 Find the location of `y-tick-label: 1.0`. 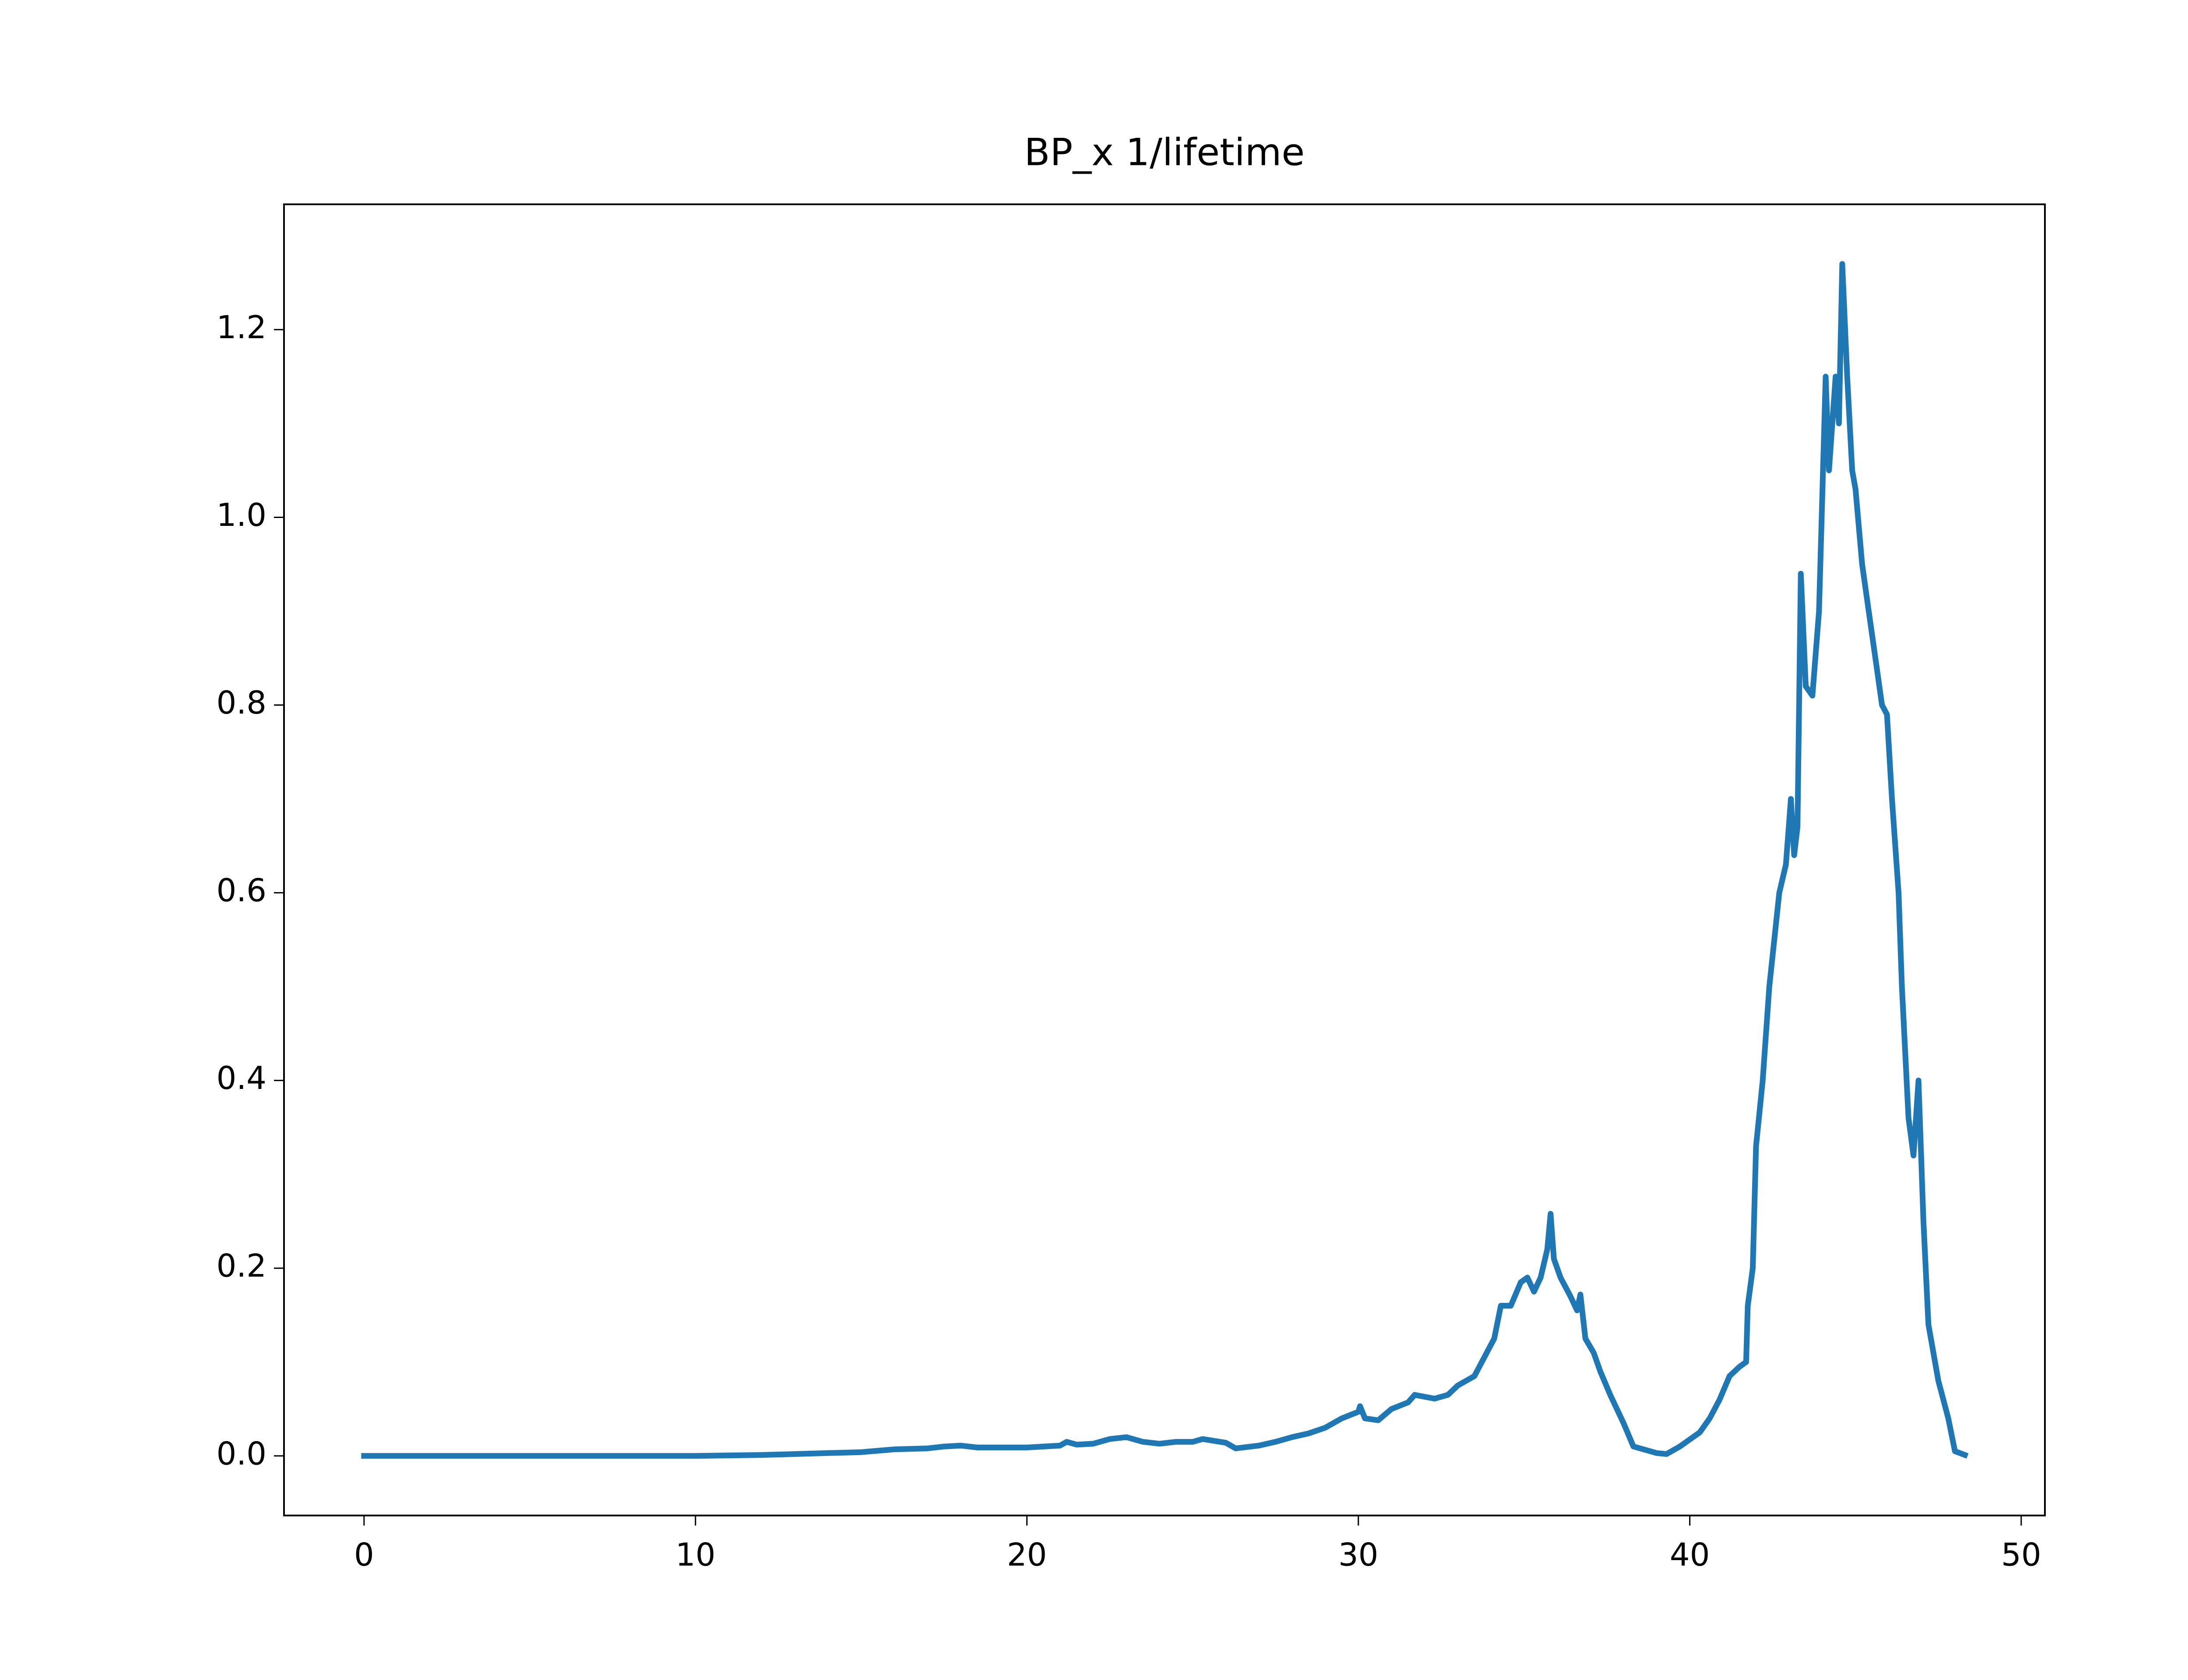

y-tick-label: 1.0 is located at coordinates (241, 515).